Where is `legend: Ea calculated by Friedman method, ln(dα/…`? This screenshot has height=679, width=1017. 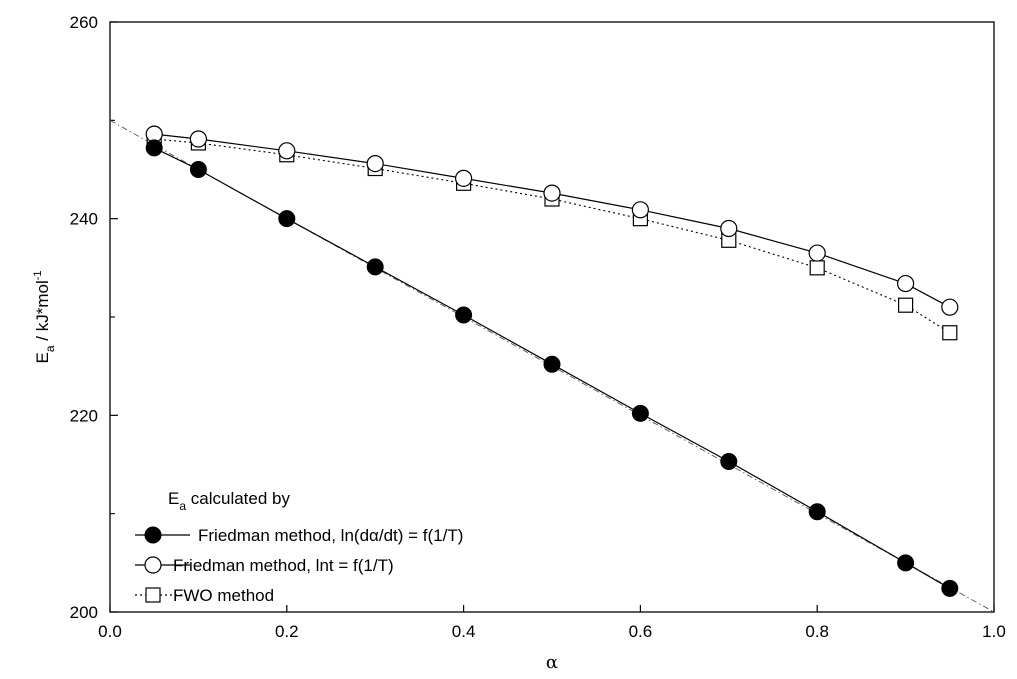 legend: Ea calculated by Friedman method, ln(dα/… is located at coordinates (299, 547).